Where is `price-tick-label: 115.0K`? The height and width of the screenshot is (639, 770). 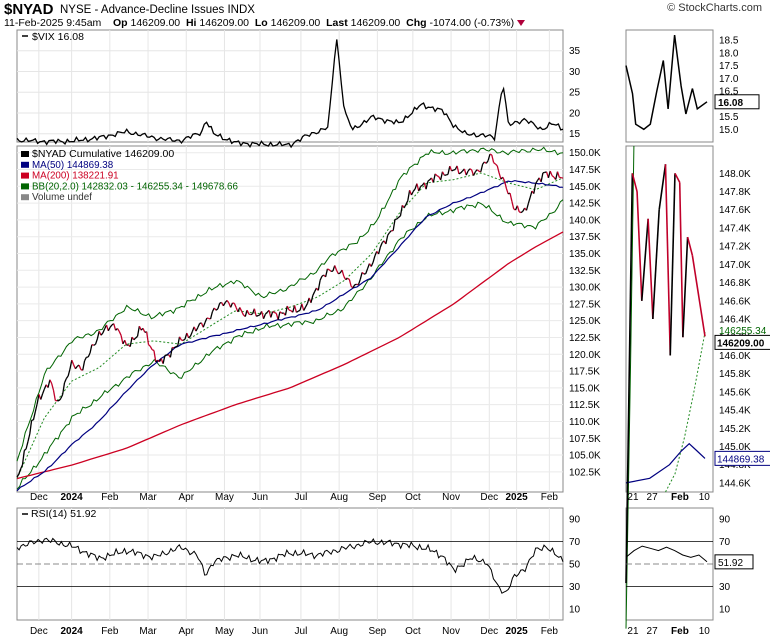
price-tick-label: 115.0K is located at coordinates (584, 388).